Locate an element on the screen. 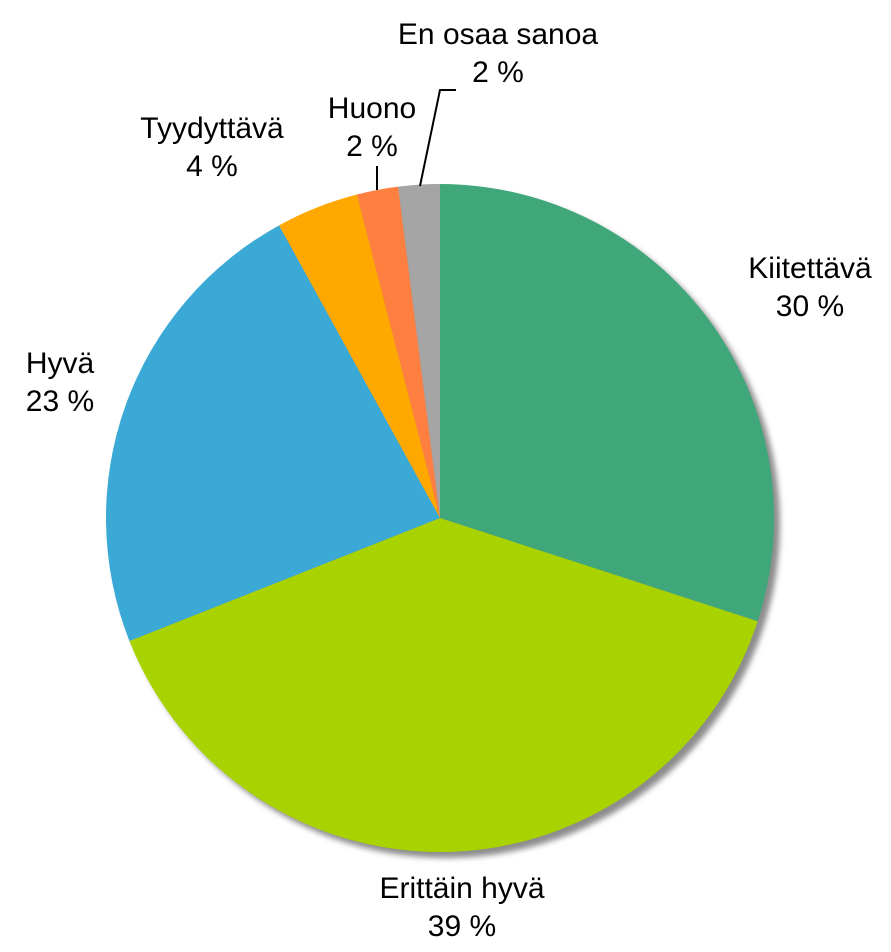 Image resolution: width=891 pixels, height=952 pixels. category-label: Huono is located at coordinates (372, 108).